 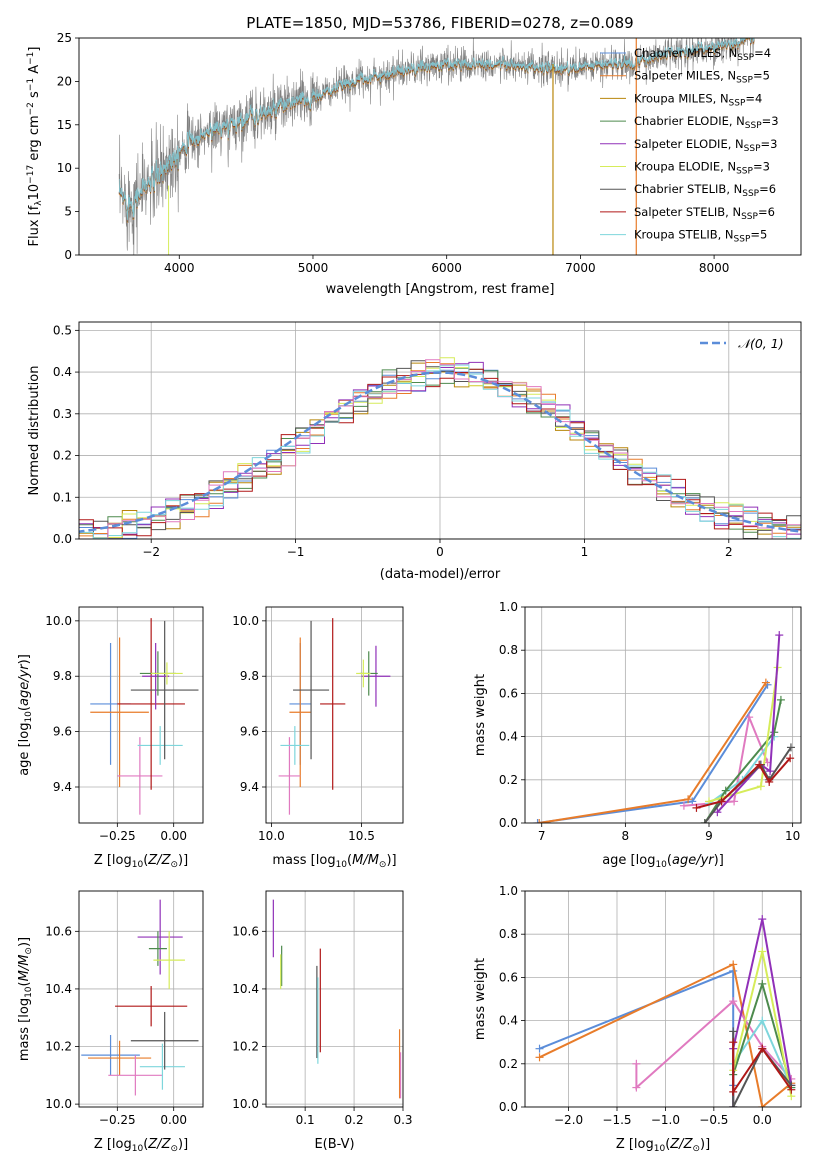 What do you see at coordinates (151, 552) in the screenshot?
I see `x-tick-label: −2` at bounding box center [151, 552].